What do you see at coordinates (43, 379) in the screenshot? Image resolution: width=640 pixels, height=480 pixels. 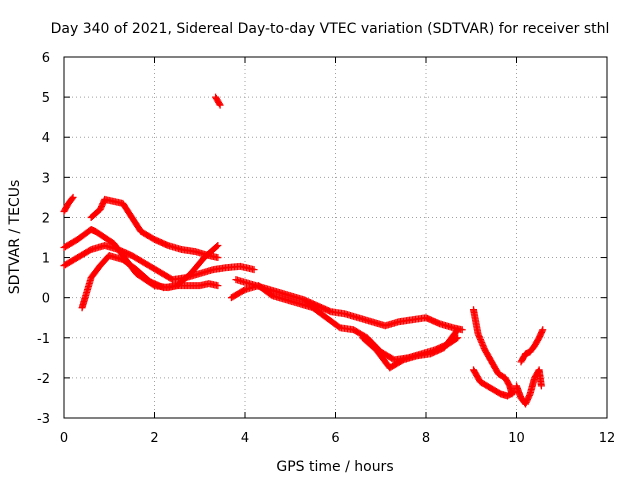 I see `y-tick-label: -2` at bounding box center [43, 379].